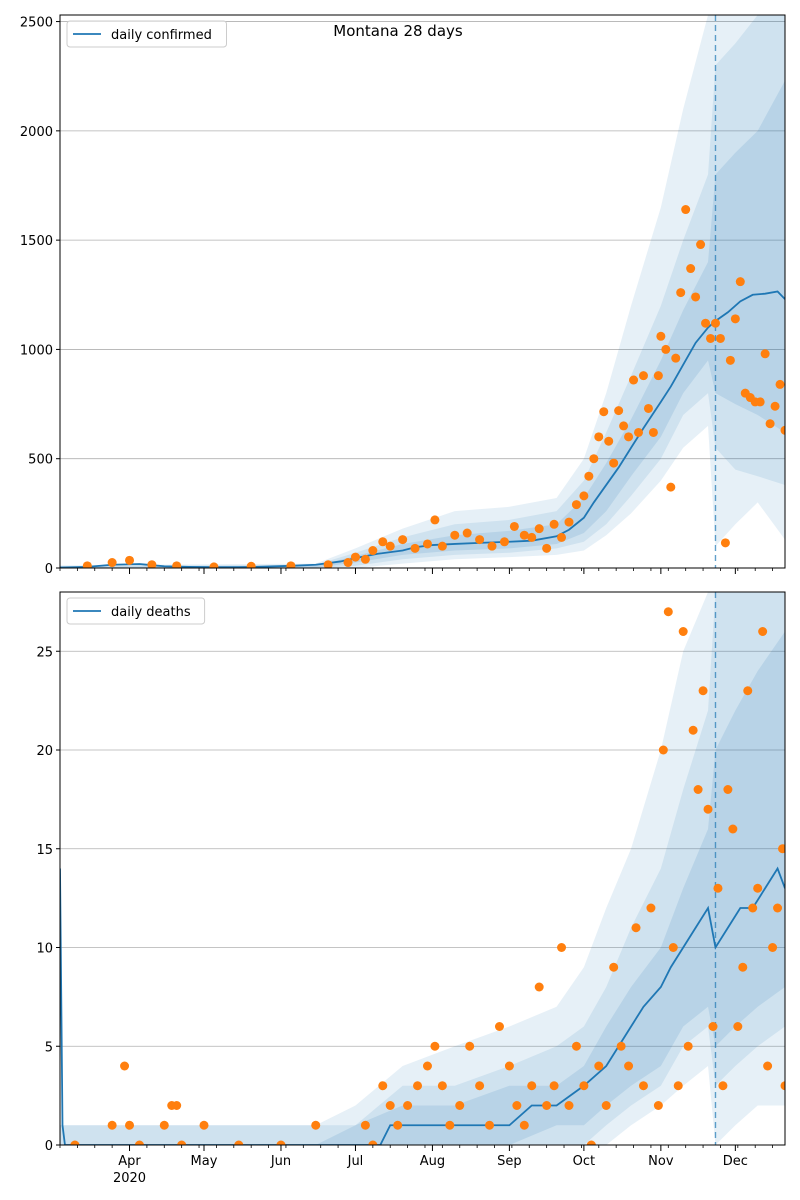  I want to click on x-tick-label: Sep, so click(509, 1161).